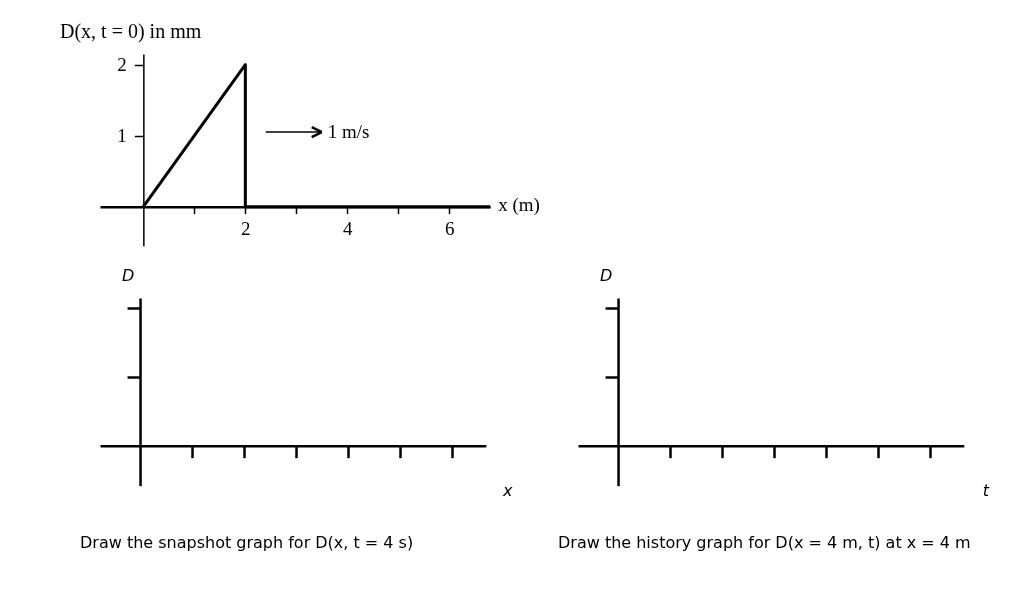  What do you see at coordinates (508, 490) in the screenshot?
I see `text: x` at bounding box center [508, 490].